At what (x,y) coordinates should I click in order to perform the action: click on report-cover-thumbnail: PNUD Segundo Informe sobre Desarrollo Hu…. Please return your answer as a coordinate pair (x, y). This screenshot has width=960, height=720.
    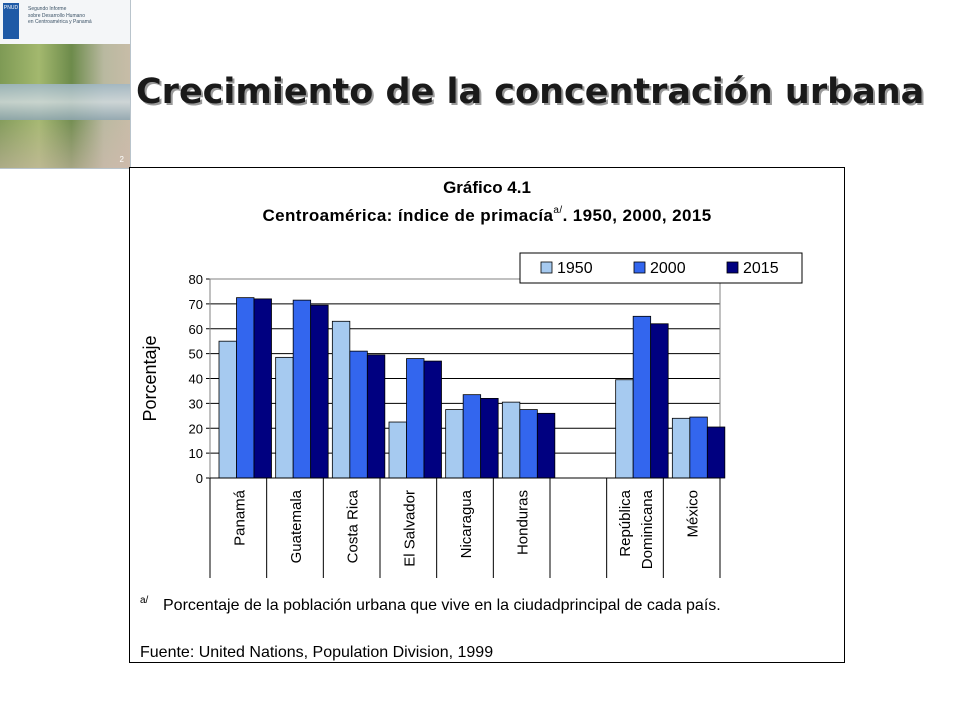
    Looking at the image, I should click on (65, 84).